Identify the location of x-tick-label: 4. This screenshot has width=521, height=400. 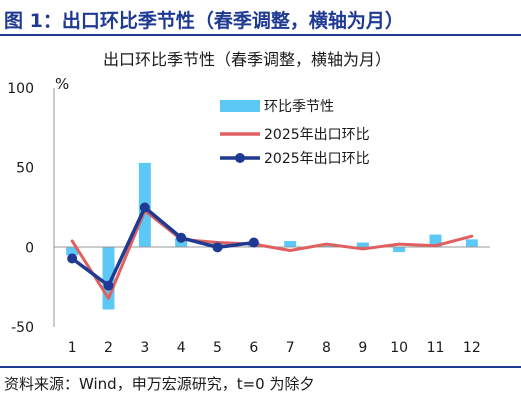
(181, 348).